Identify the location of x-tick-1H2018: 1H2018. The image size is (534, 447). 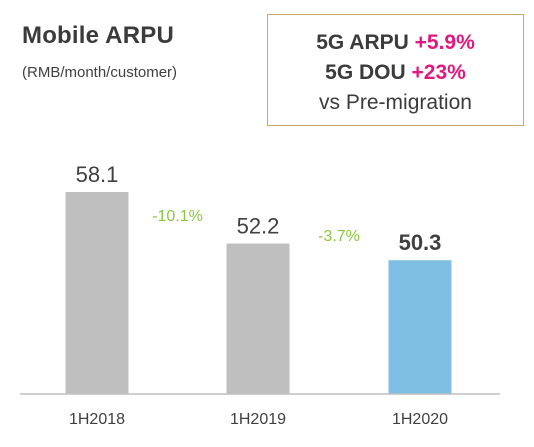
(97, 419).